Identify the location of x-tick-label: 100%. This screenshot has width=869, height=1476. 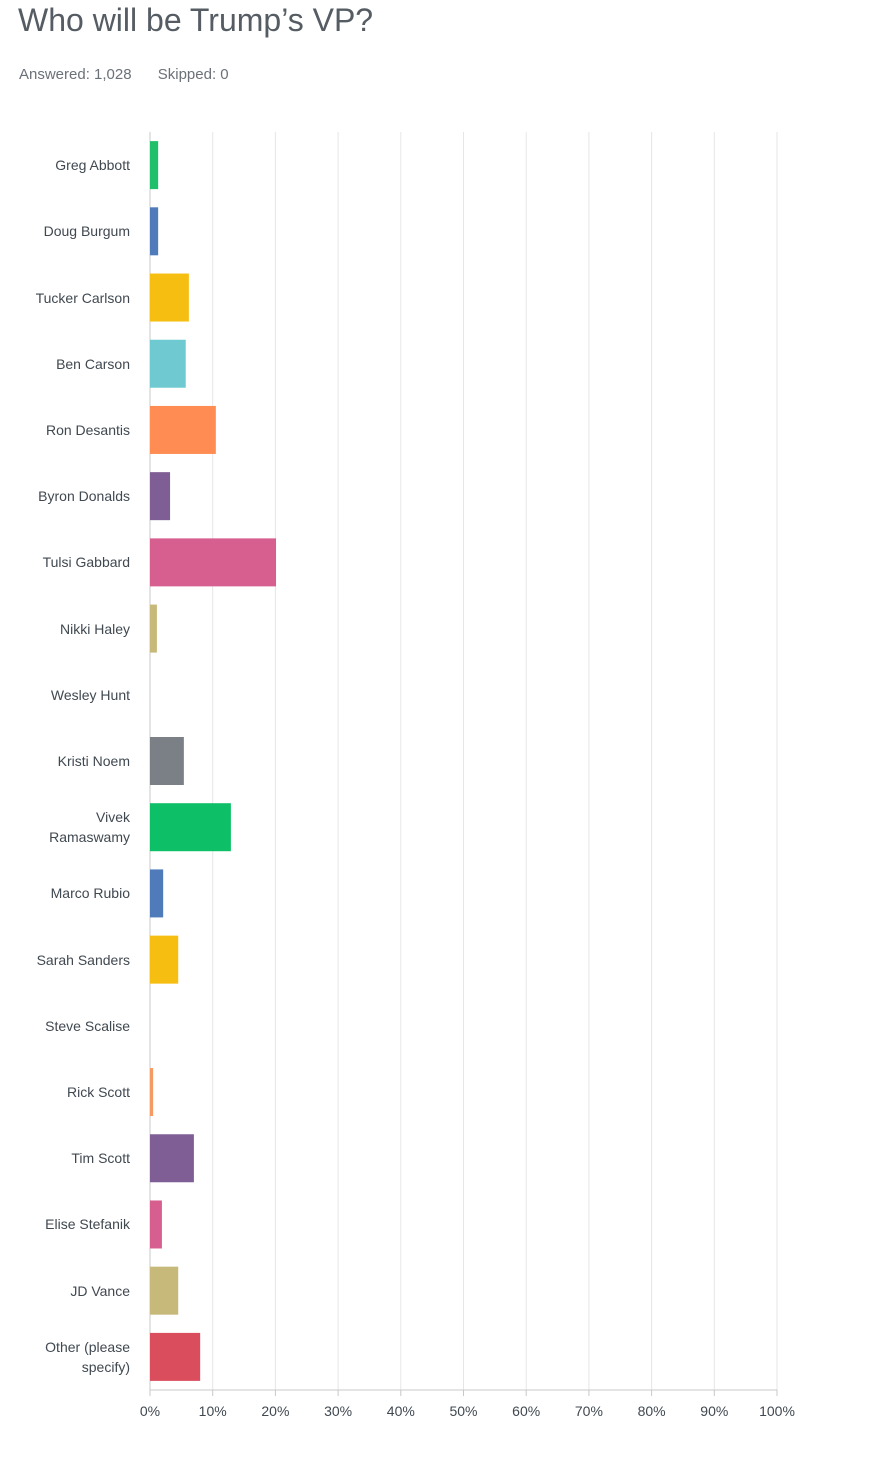
(777, 1411).